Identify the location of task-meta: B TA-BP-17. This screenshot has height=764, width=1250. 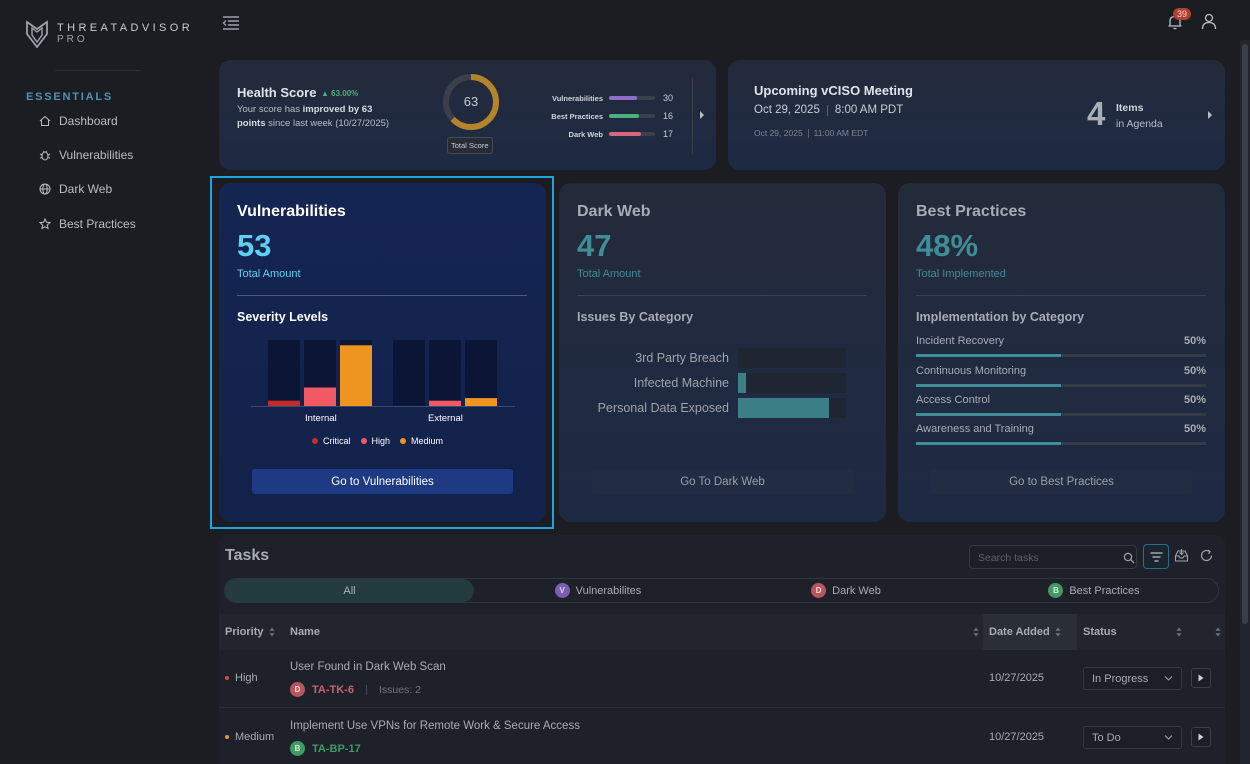
(325, 748).